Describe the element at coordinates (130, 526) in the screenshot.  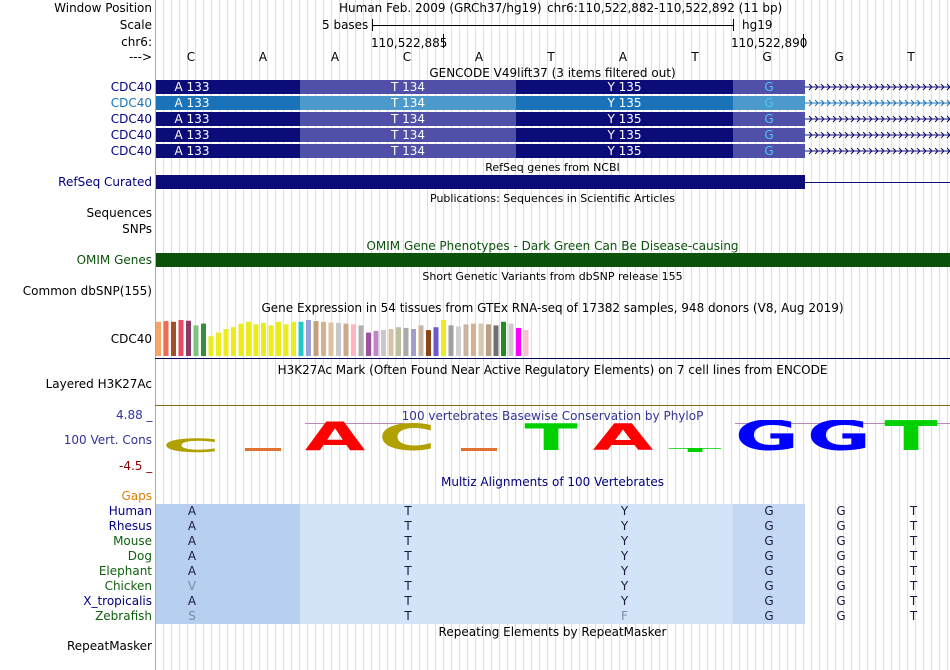
I see `multiz-species-label: Rhesus` at that location.